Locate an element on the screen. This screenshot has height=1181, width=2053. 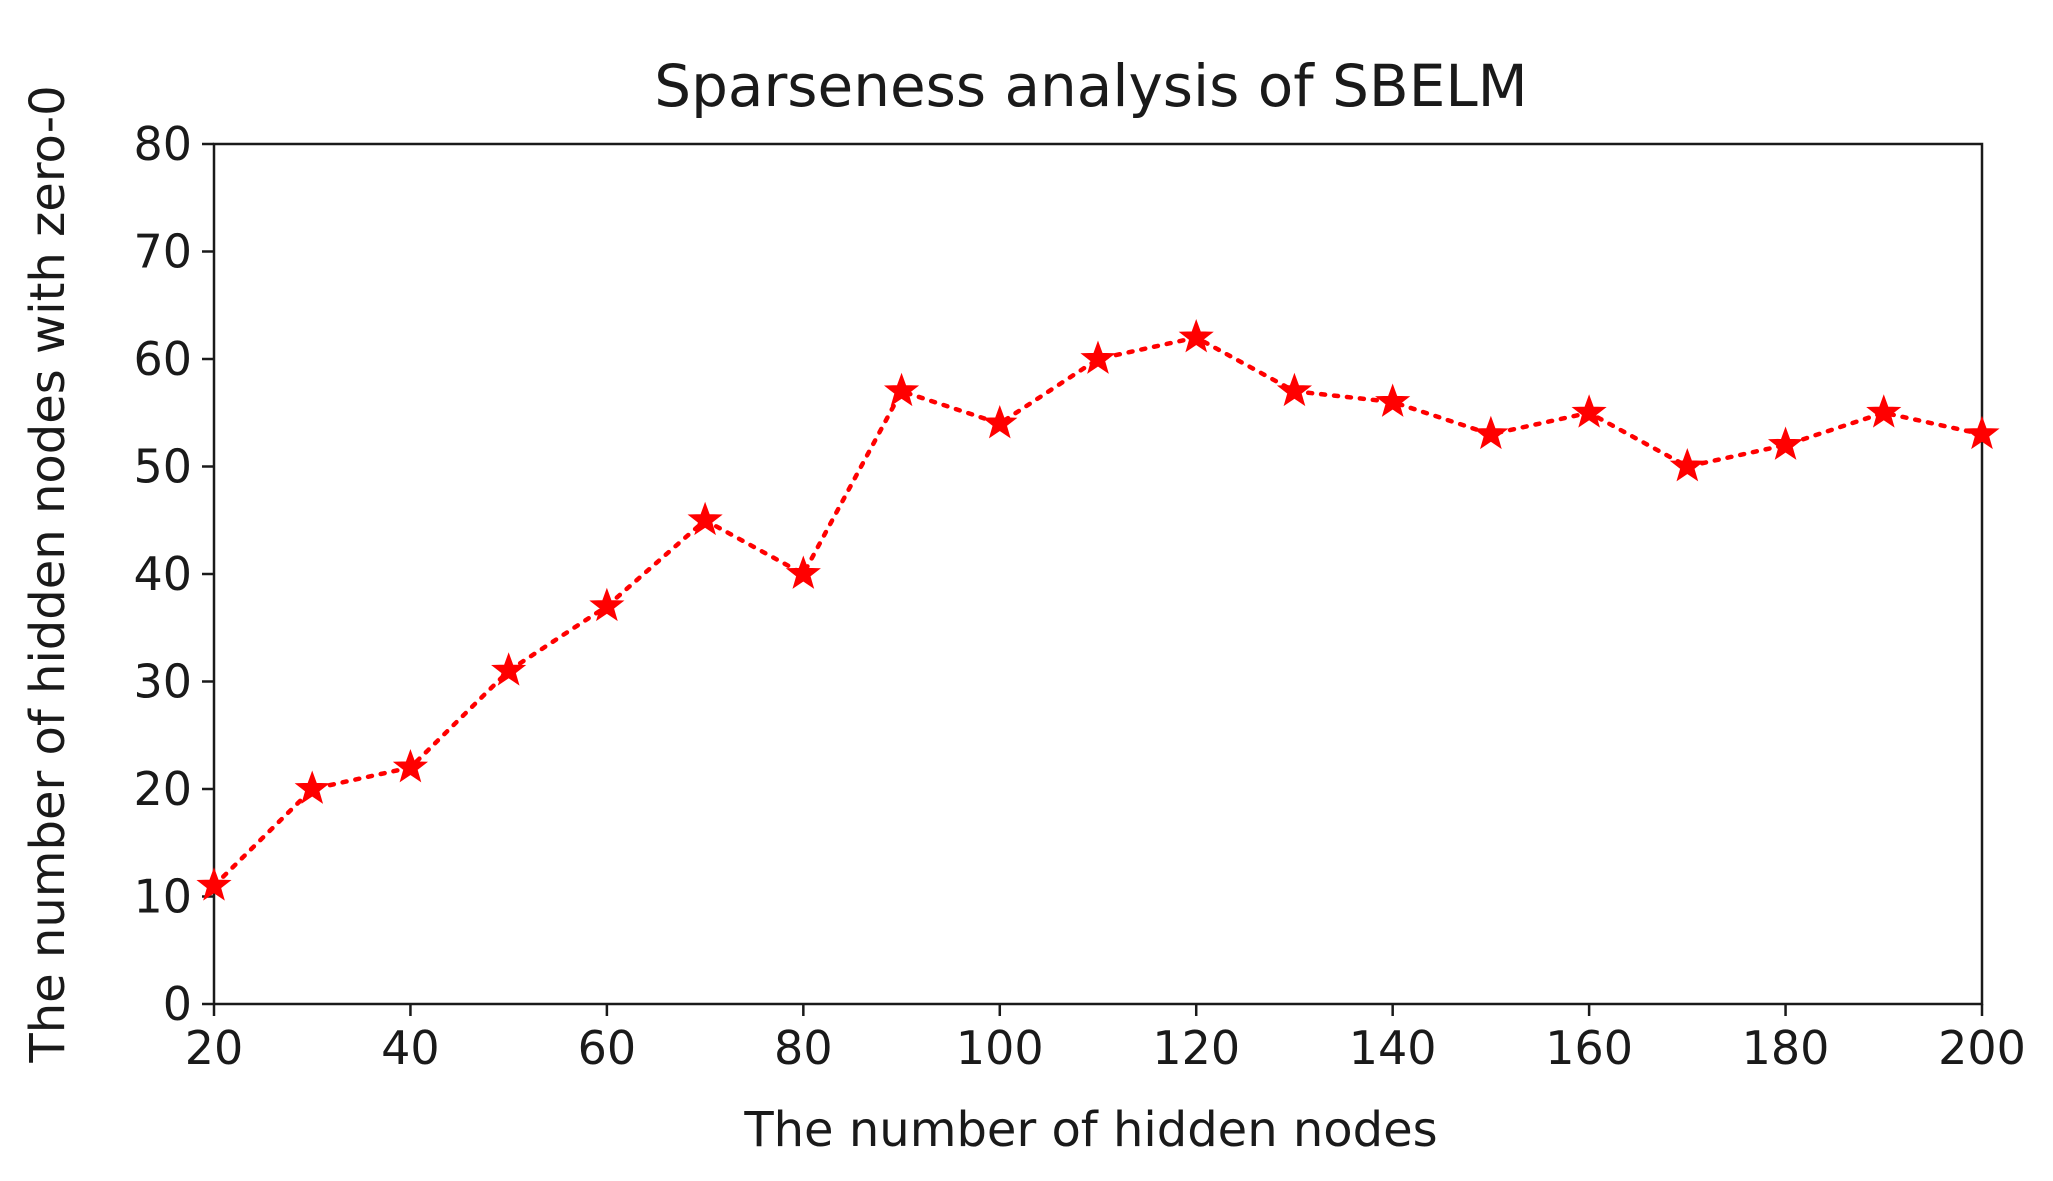
x-axis-title: The number of hidden nodes is located at coordinates (1090, 1130).